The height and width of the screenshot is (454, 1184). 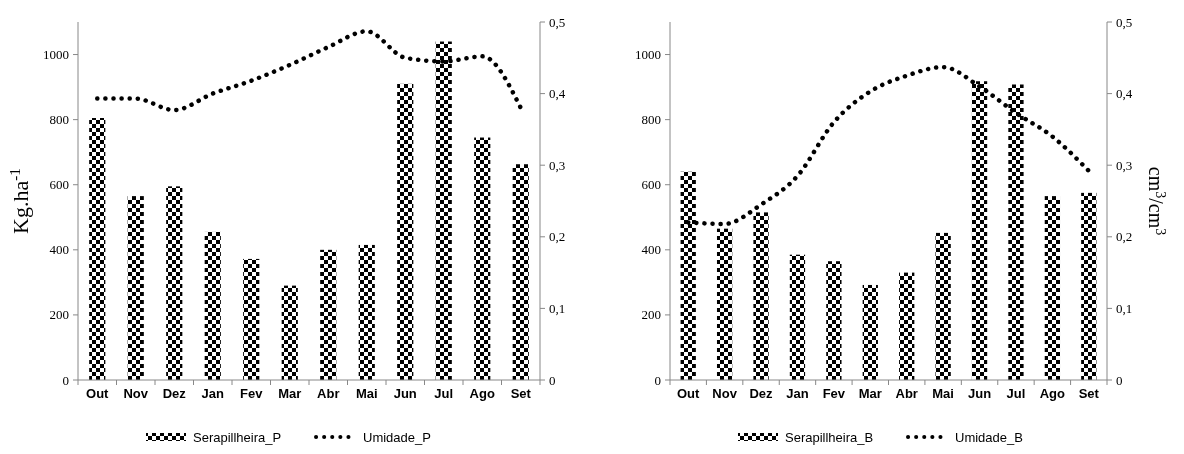 What do you see at coordinates (397, 437) in the screenshot?
I see `legend-label: Umidade_P` at bounding box center [397, 437].